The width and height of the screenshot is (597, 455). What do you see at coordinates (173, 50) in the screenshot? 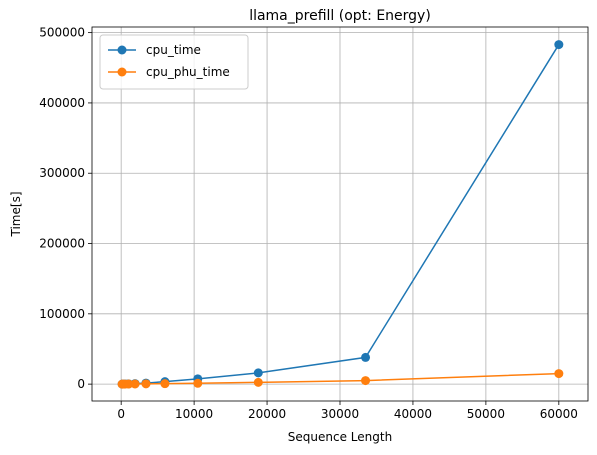
I see `legend-label-cpu_time: cpu_time` at bounding box center [173, 50].